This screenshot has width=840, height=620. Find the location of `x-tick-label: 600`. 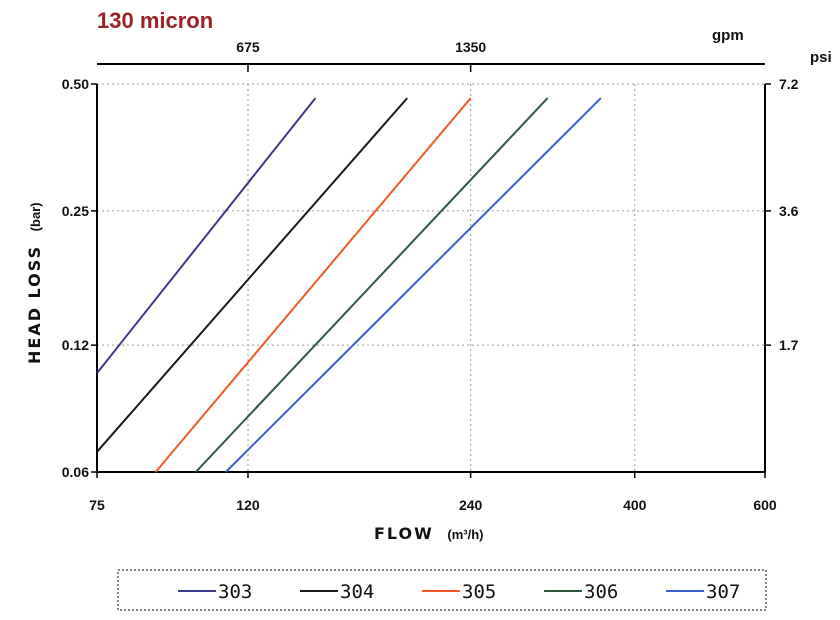

x-tick-label: 600 is located at coordinates (765, 505).